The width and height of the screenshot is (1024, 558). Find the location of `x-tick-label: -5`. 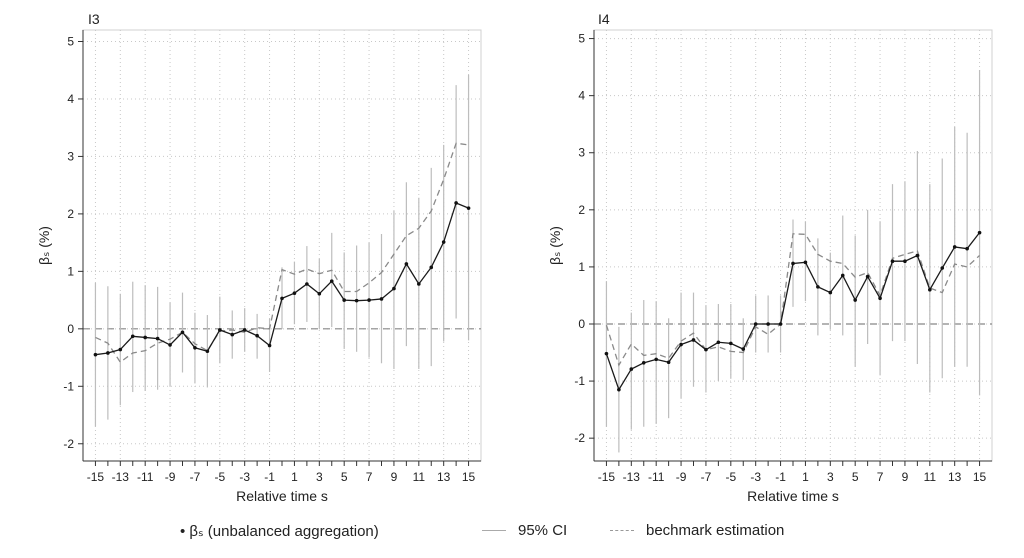

x-tick-label: -5 is located at coordinates (730, 477).